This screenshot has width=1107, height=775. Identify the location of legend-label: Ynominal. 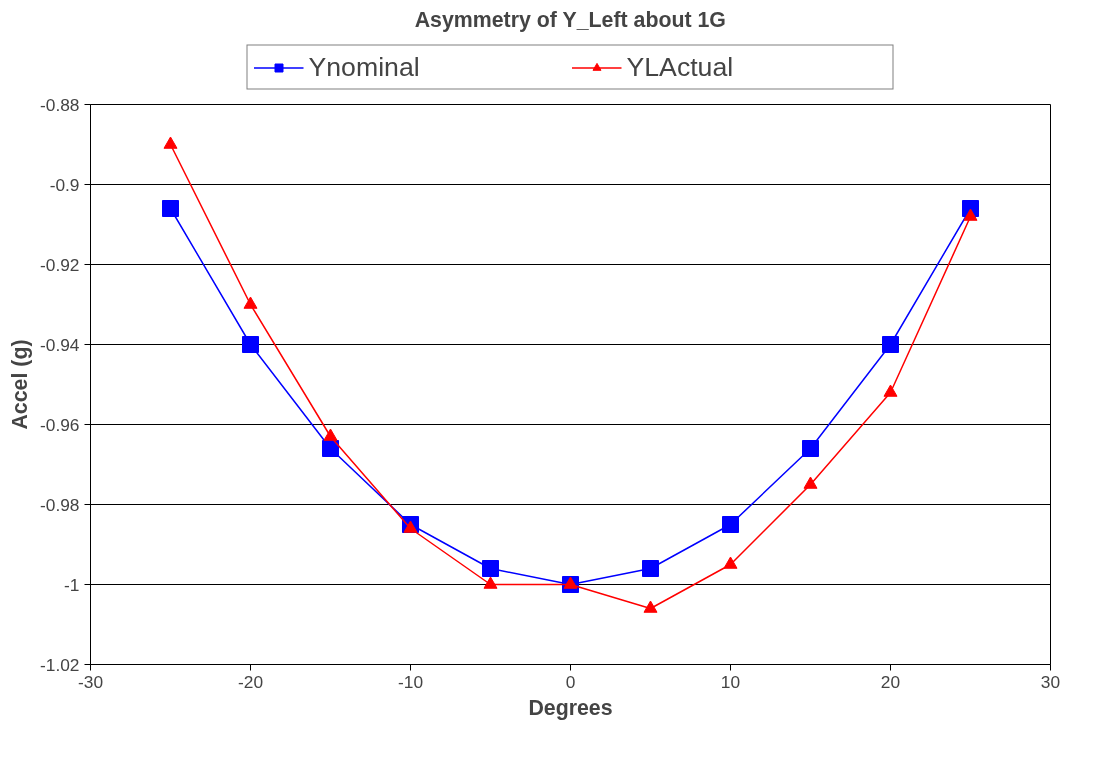
(364, 67).